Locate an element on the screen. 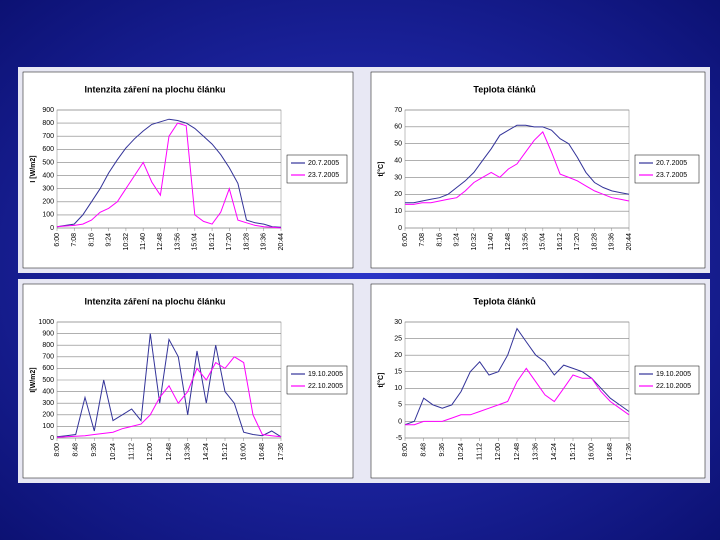 Image resolution: width=720 pixels, height=545 pixels. x-tick-label: 13:56 is located at coordinates (177, 242).